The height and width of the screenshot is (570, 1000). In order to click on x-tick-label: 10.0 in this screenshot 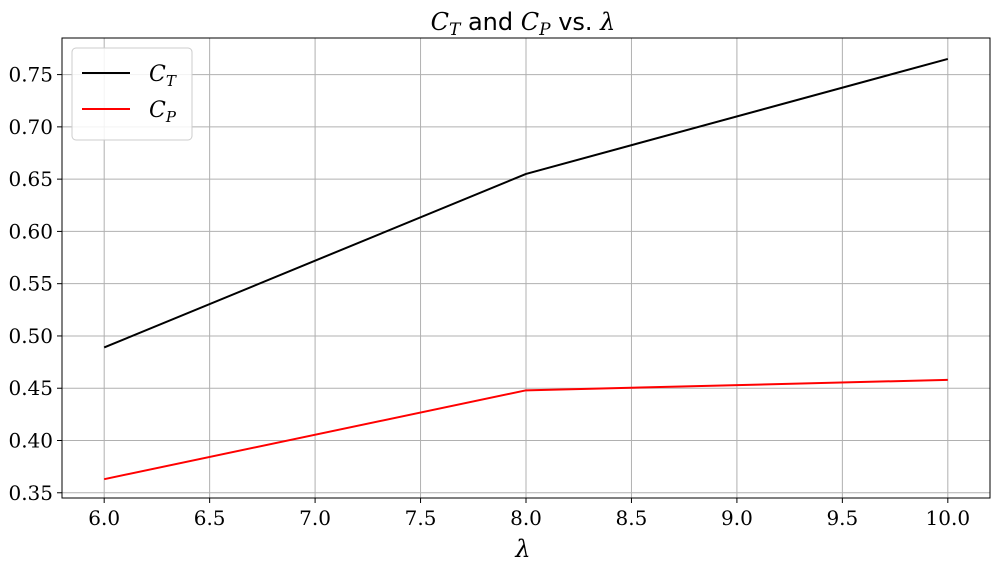, I will do `click(948, 518)`.